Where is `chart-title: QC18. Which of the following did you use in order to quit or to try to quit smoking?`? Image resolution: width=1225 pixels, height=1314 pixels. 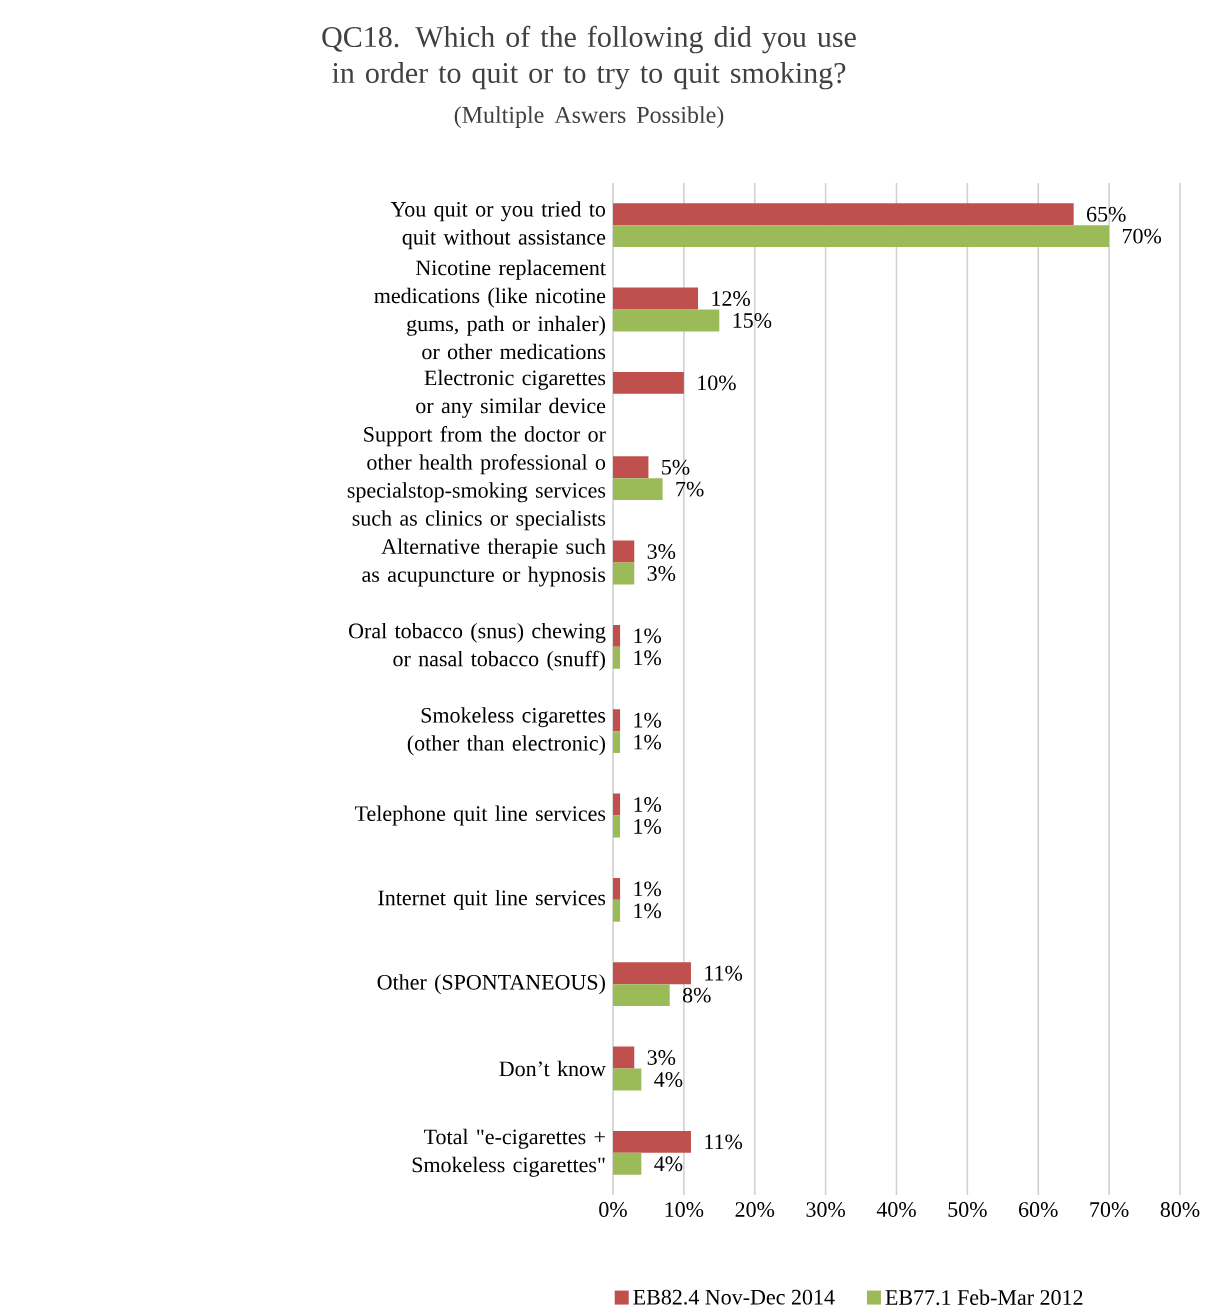
chart-title: QC18. Which of the following did you use in order to quit or to try to quit smoking? is located at coordinates (589, 57).